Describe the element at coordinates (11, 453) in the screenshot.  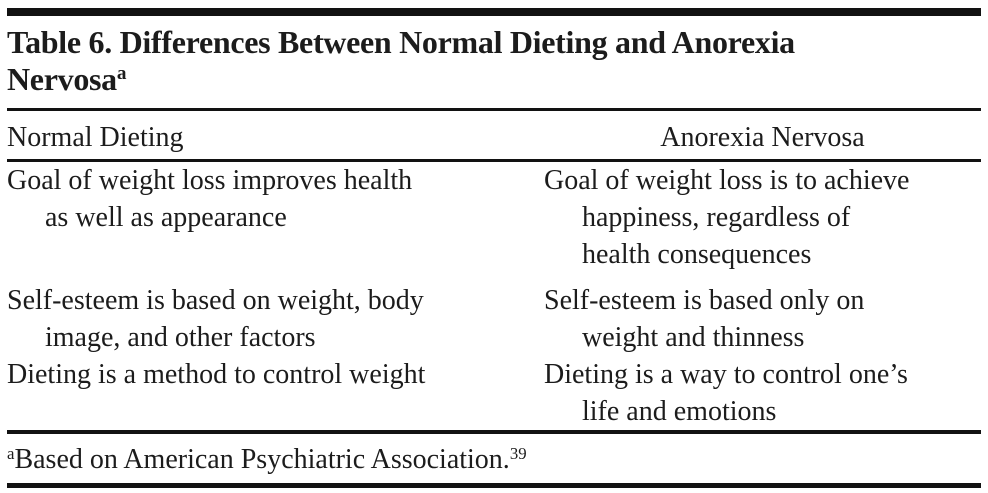
I see `footnote-marker: a` at that location.